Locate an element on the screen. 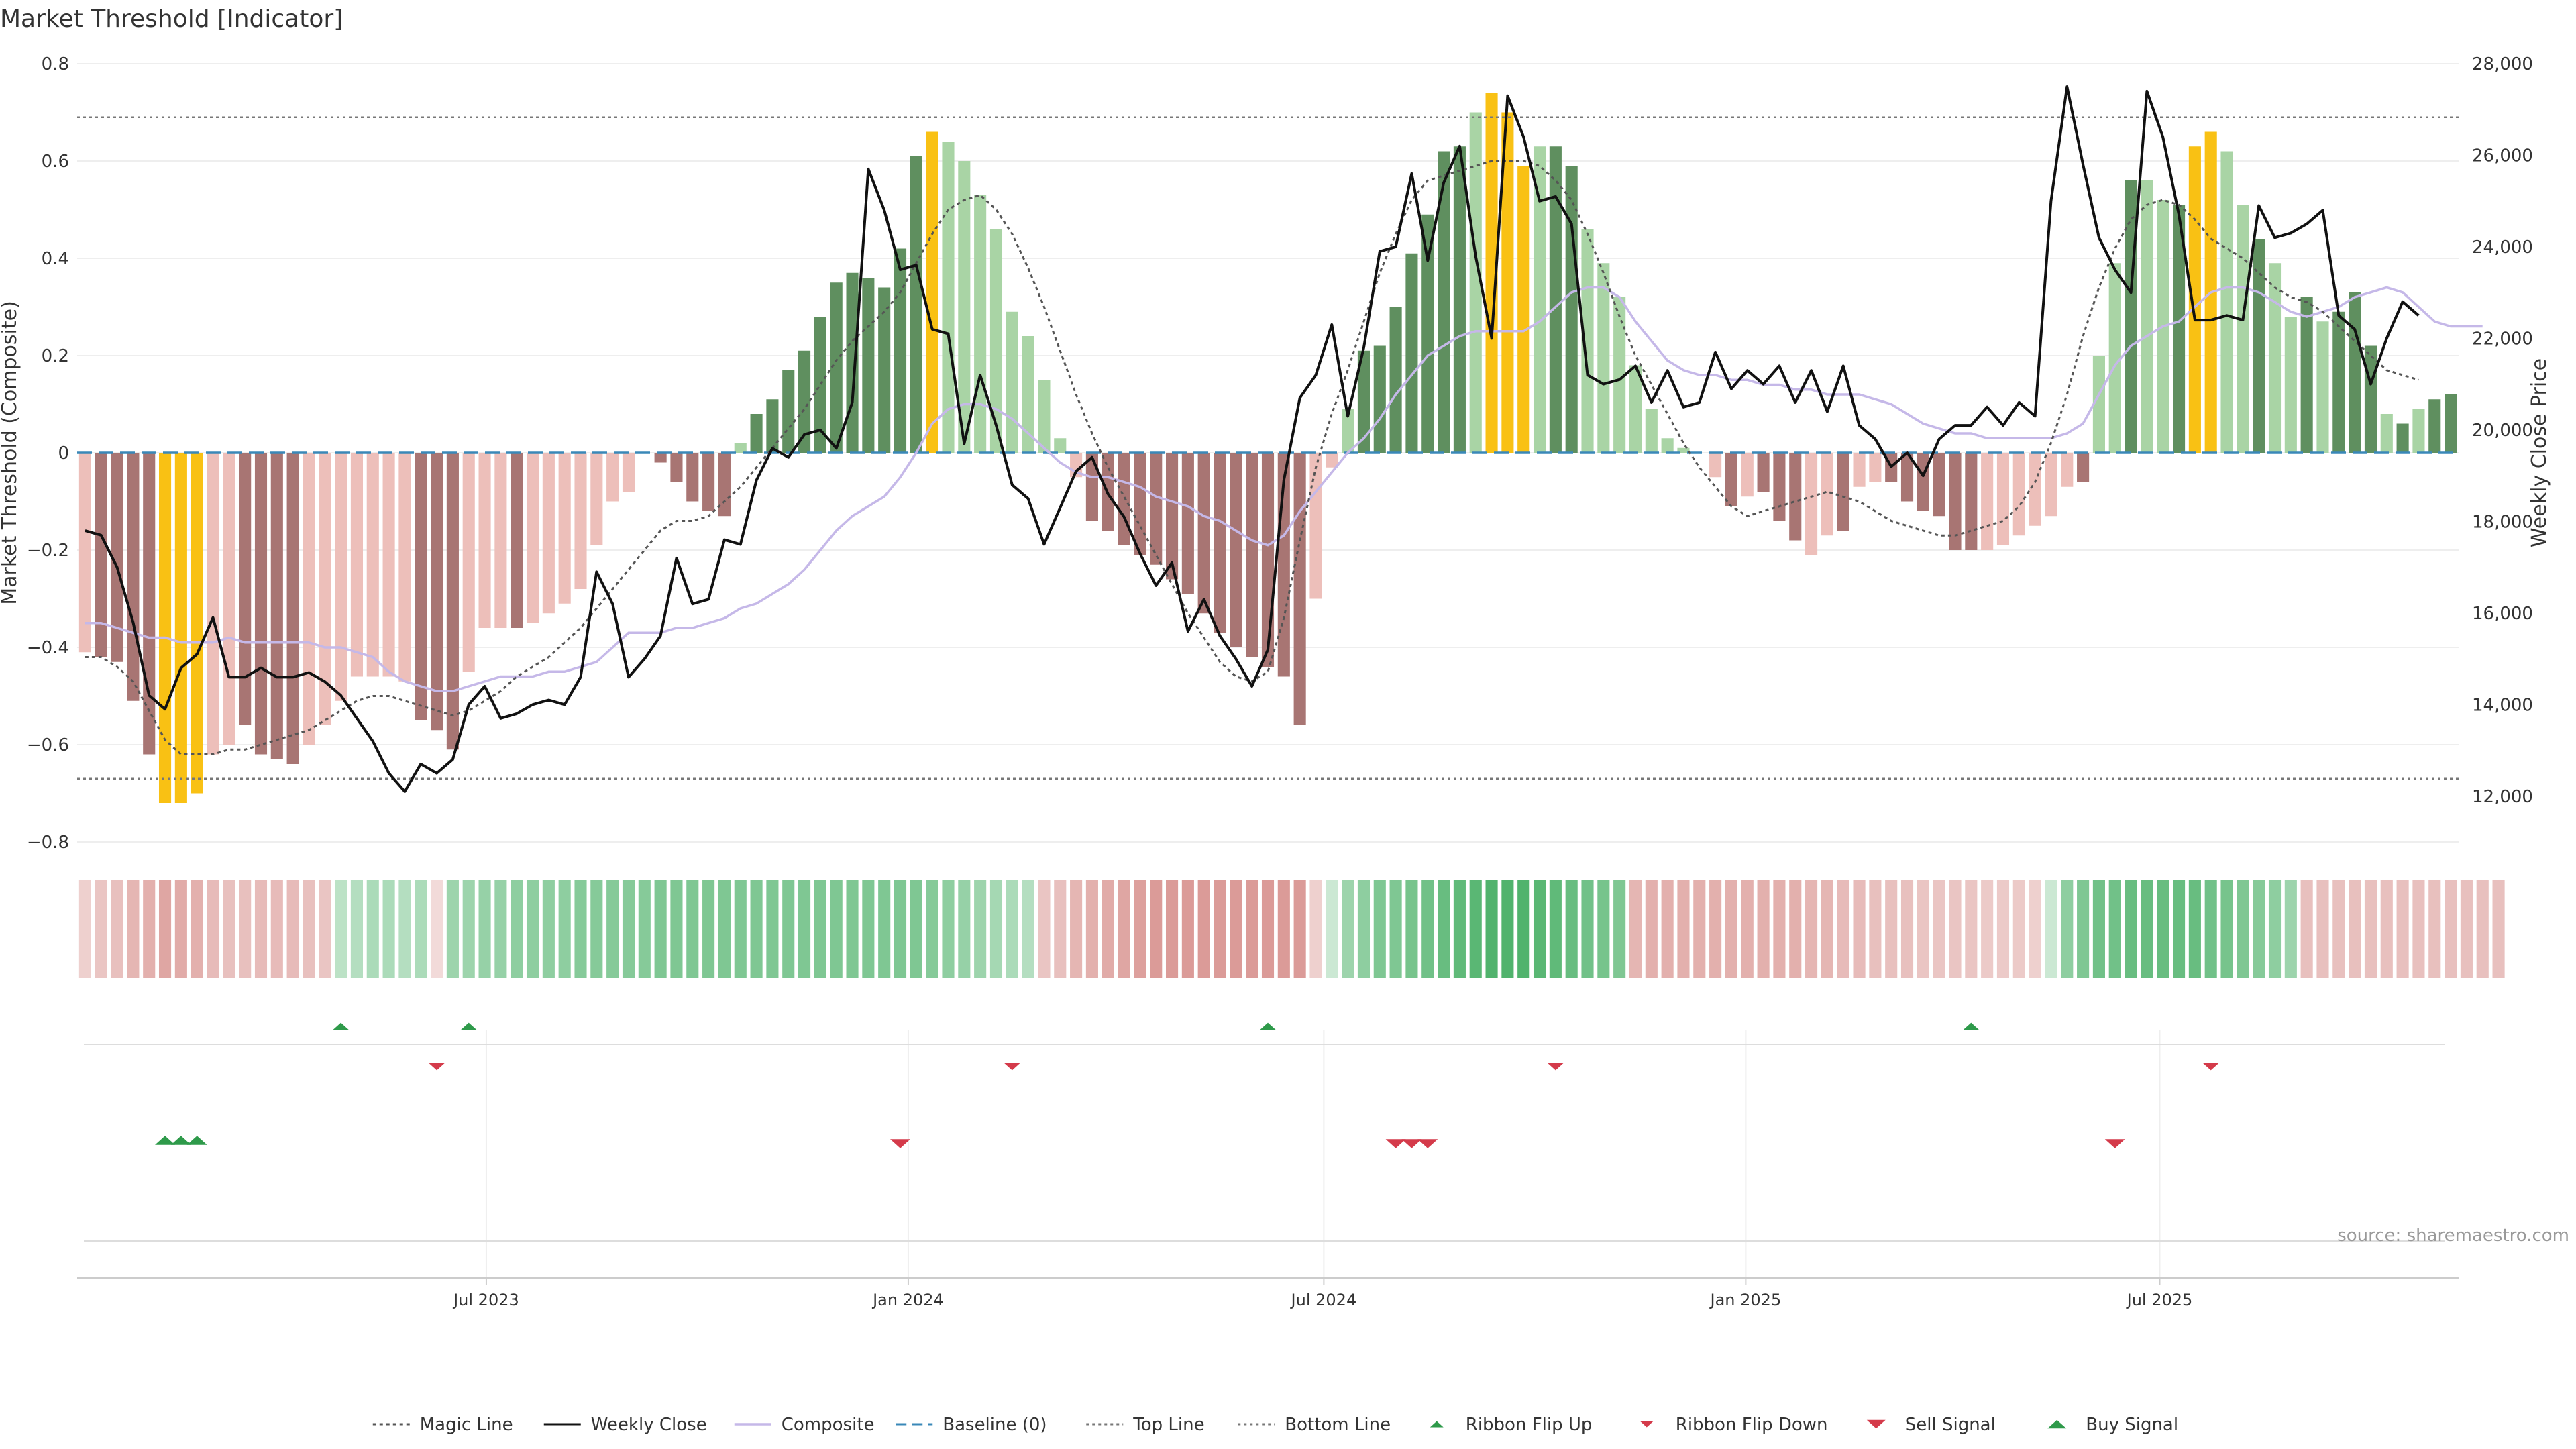 This screenshot has height=1449, width=2576. legend-swatch is located at coordinates (1647, 1424).